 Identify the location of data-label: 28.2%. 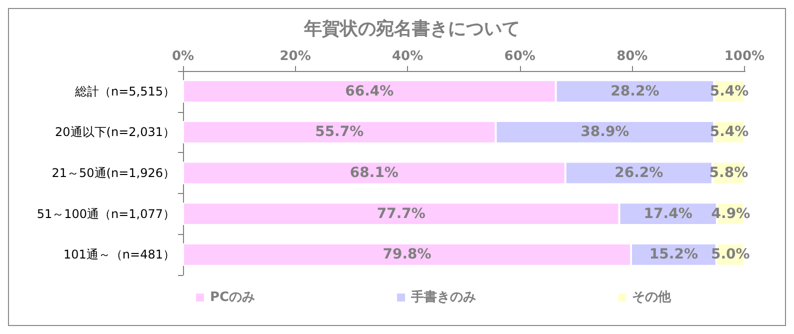
(635, 91).